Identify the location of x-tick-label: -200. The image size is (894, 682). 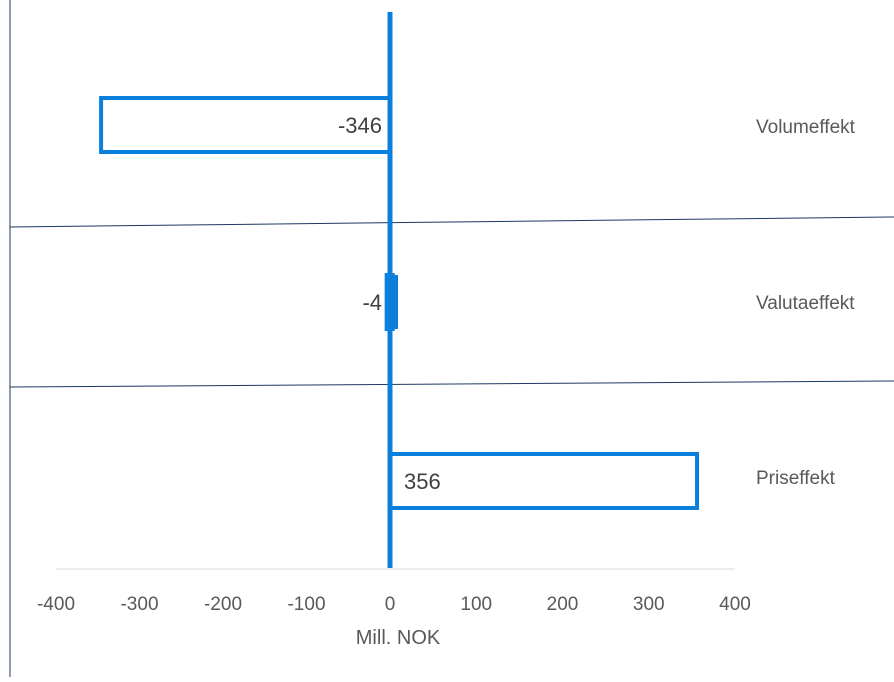
(223, 604).